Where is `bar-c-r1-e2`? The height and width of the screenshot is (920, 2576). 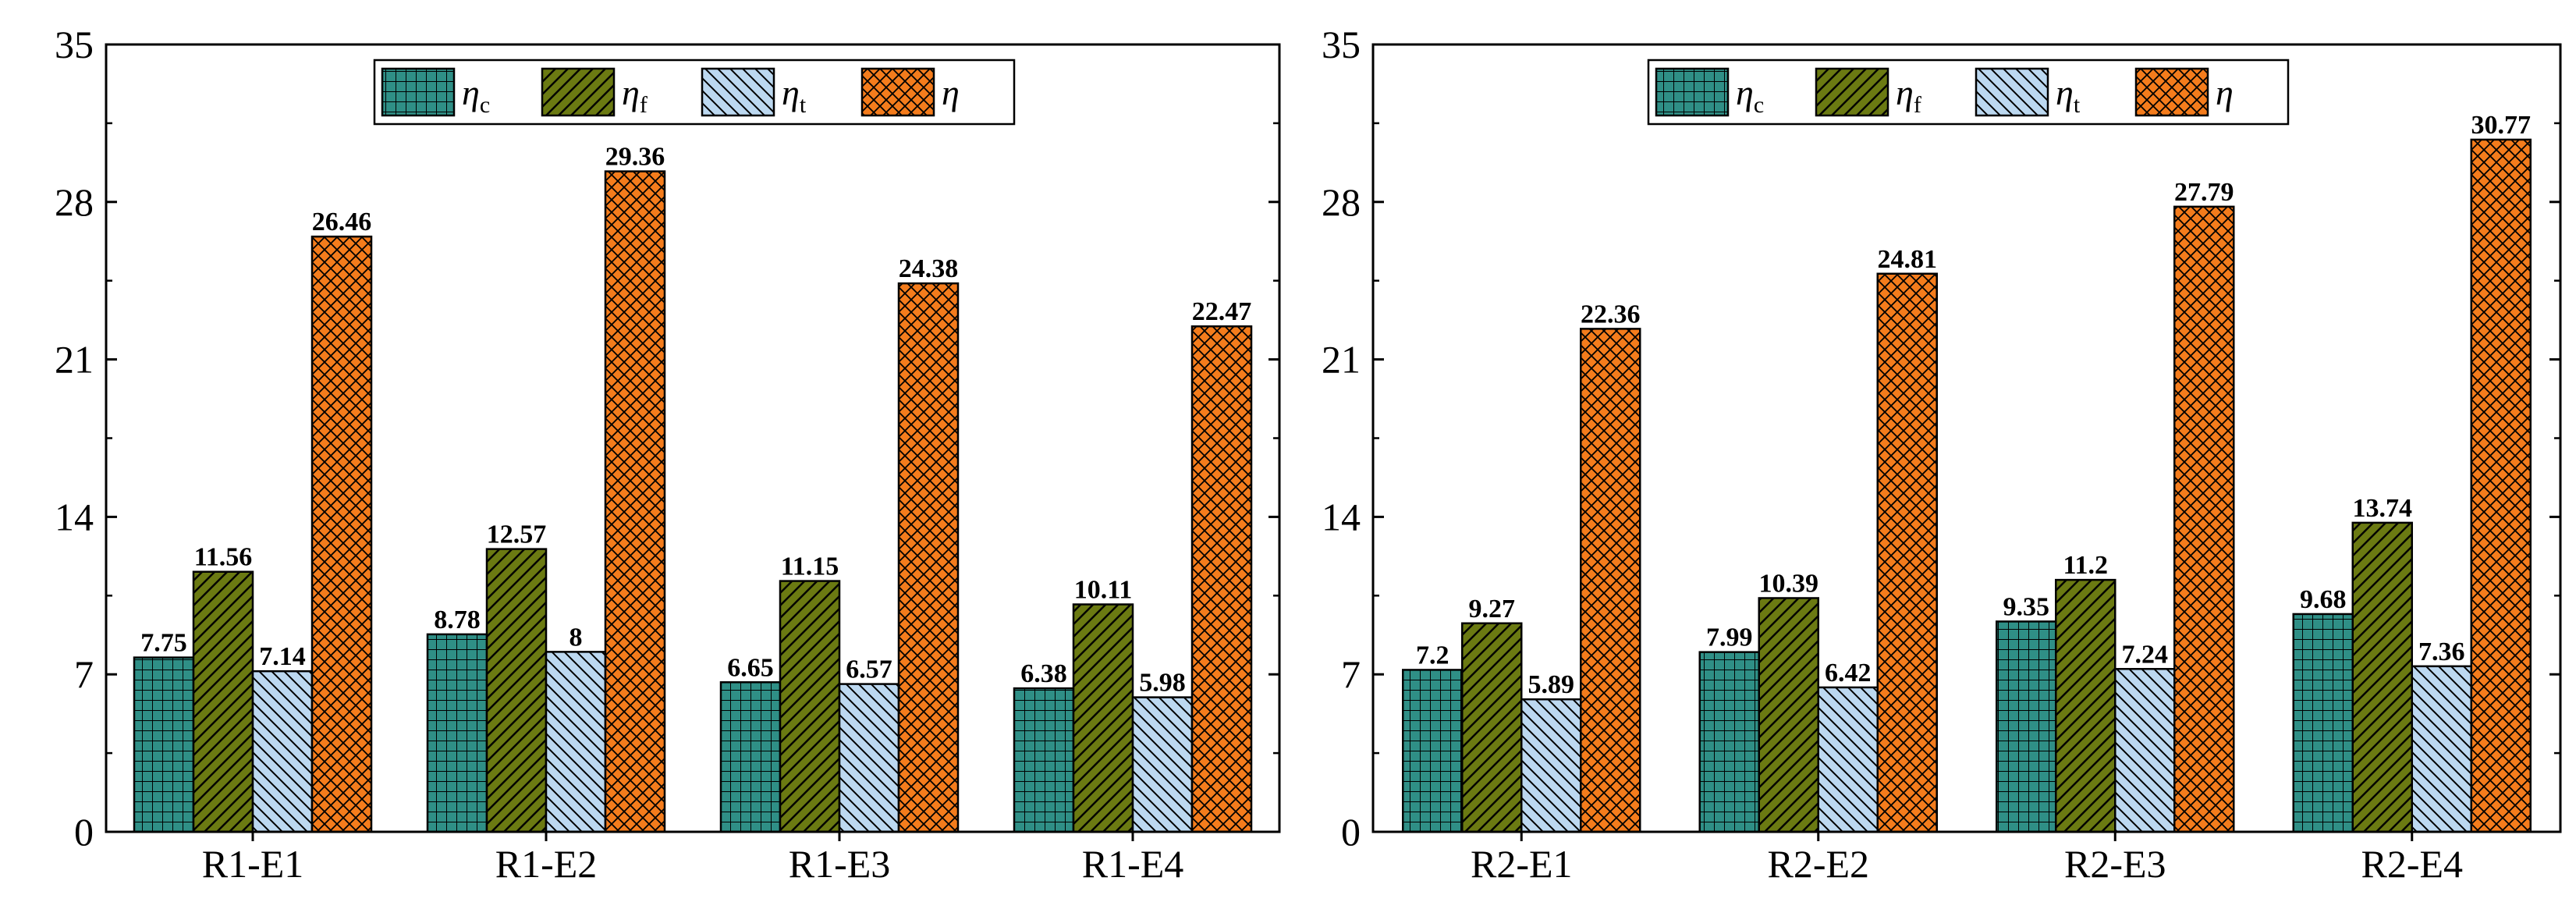 bar-c-r1-e2 is located at coordinates (457, 733).